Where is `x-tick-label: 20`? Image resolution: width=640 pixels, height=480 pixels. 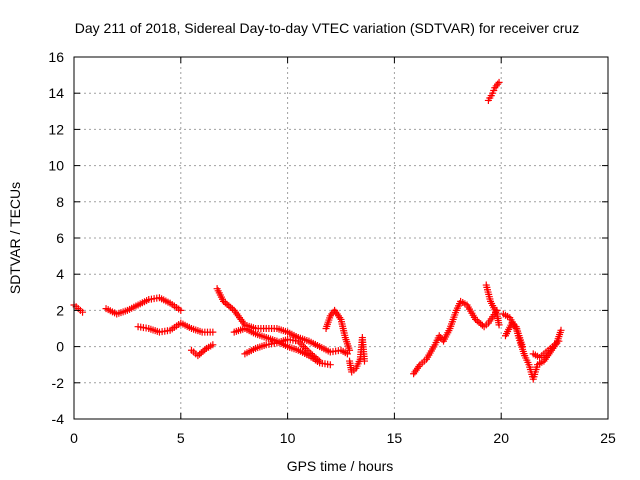 x-tick-label: 20 is located at coordinates (501, 438).